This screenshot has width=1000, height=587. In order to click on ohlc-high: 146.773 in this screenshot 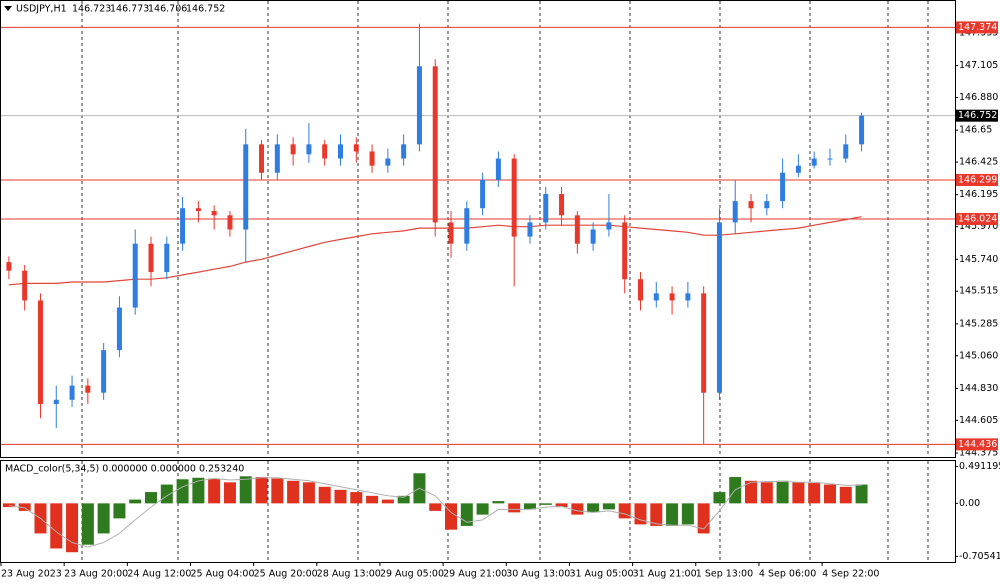, I will do `click(129, 9)`.